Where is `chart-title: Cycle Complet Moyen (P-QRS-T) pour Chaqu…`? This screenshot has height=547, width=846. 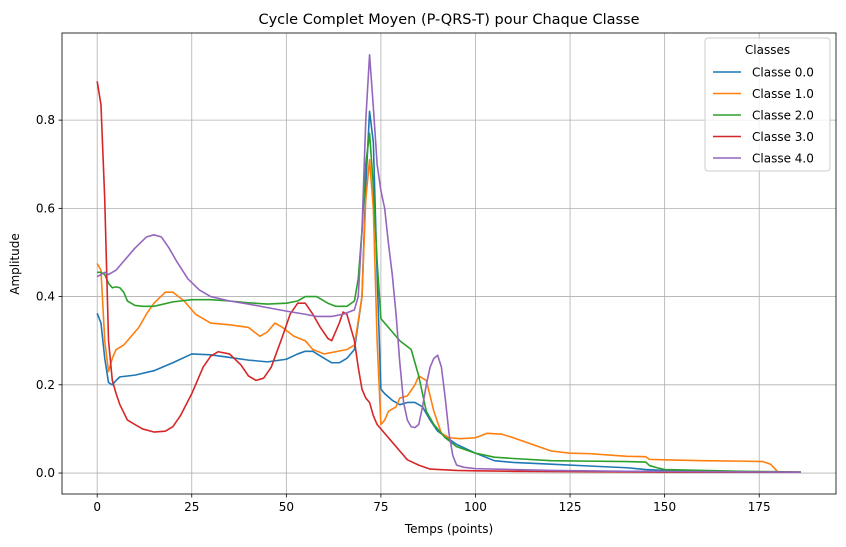
chart-title: Cycle Complet Moyen (P-QRS-T) pour Chaqu… is located at coordinates (448, 20).